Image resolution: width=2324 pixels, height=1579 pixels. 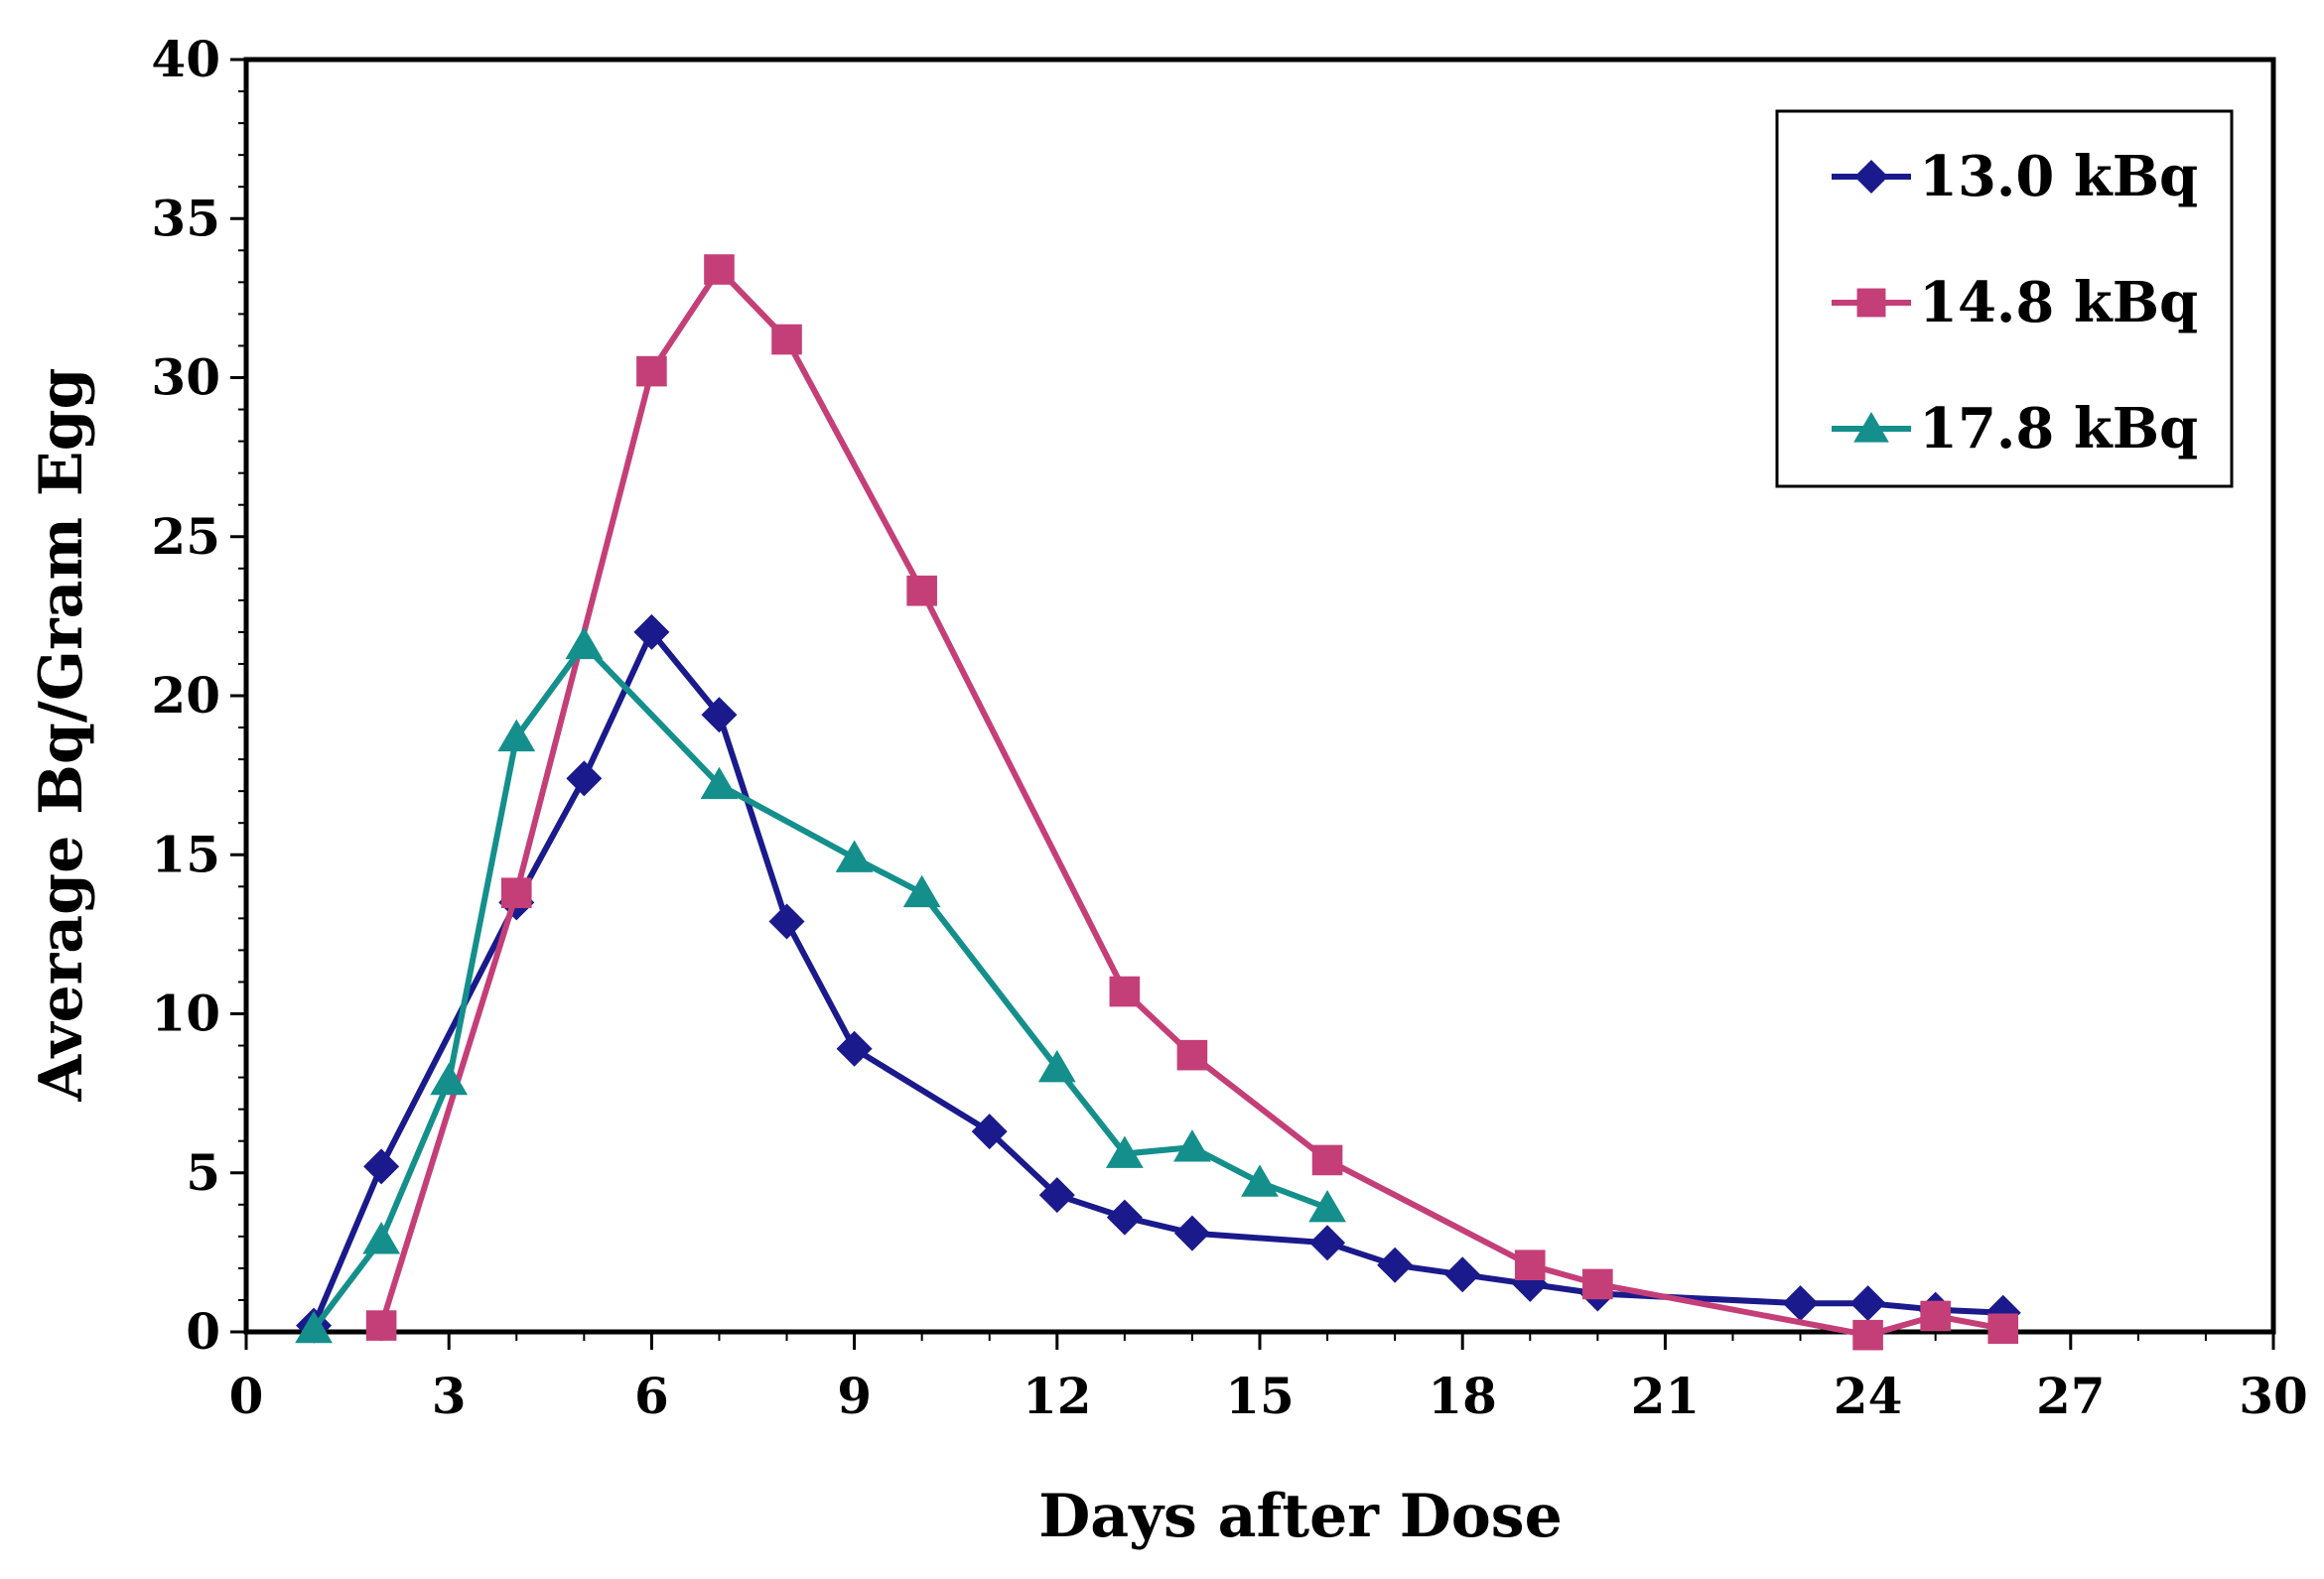 I want to click on x-tick-label: 30, so click(x=2274, y=1396).